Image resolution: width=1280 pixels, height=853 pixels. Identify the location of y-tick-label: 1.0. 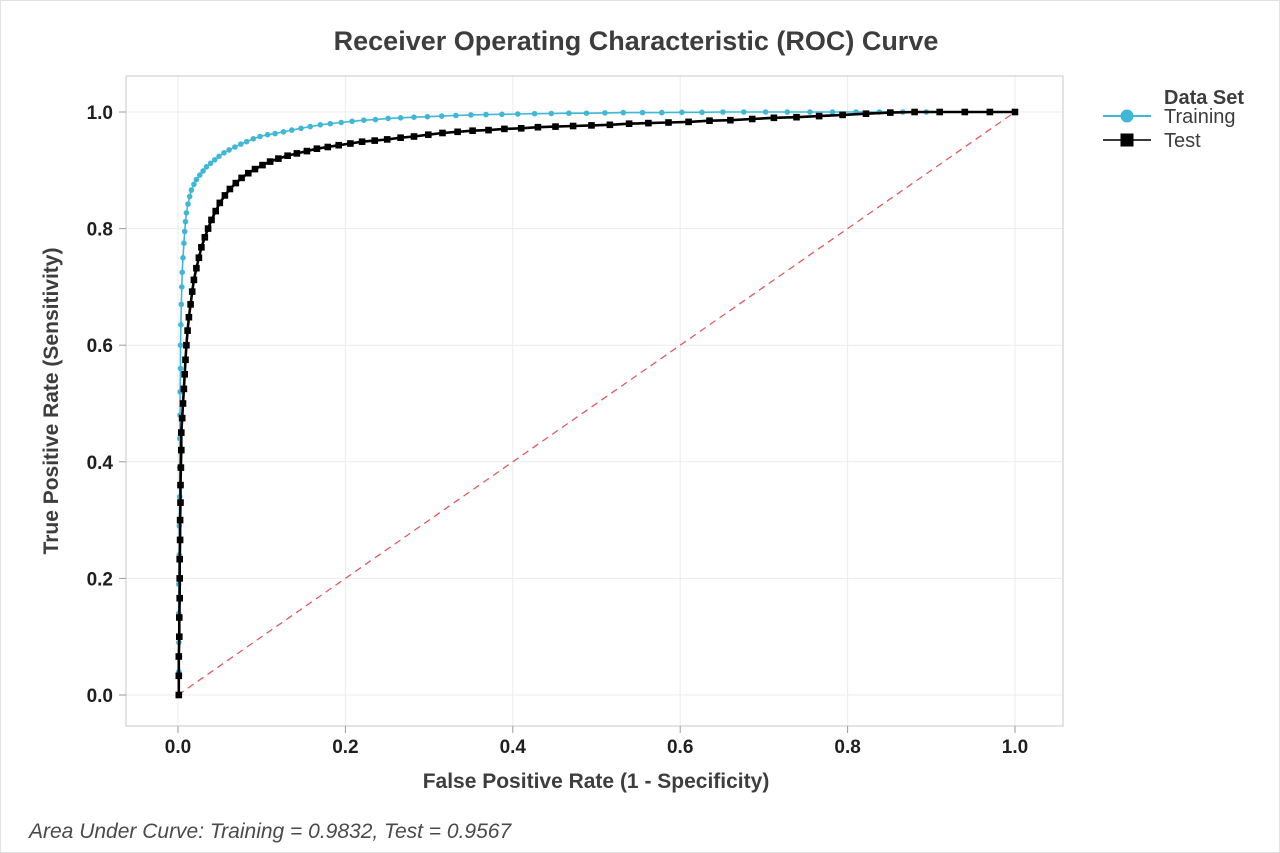
(100, 113).